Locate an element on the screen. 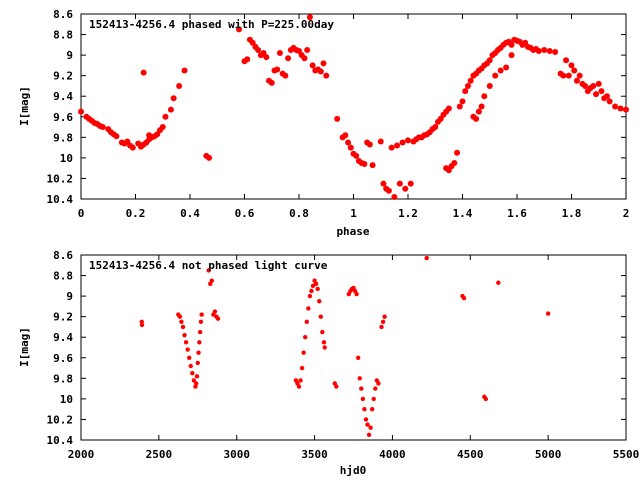 This screenshot has height=480, width=640. phased-y-tick-label: 9.8 is located at coordinates (63, 137).